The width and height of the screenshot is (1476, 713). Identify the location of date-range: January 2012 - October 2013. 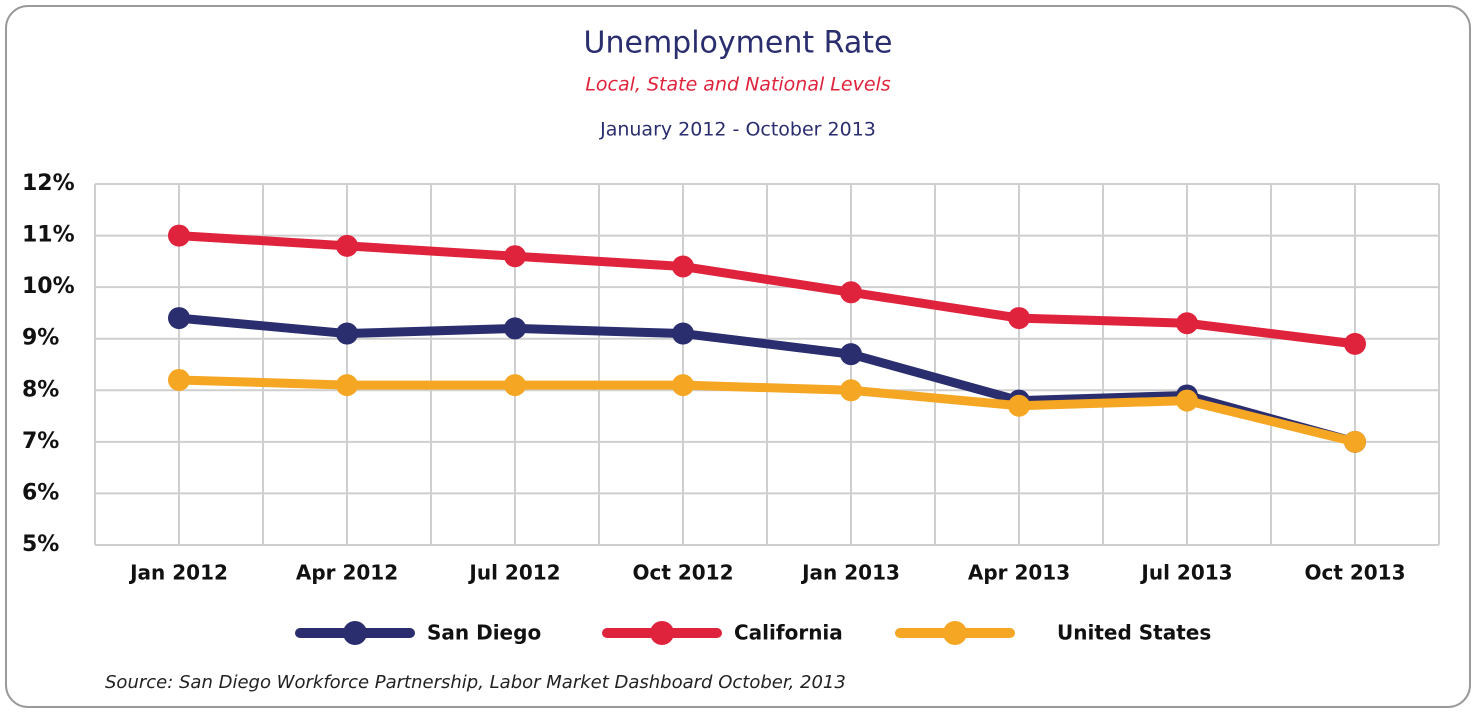
(737, 130).